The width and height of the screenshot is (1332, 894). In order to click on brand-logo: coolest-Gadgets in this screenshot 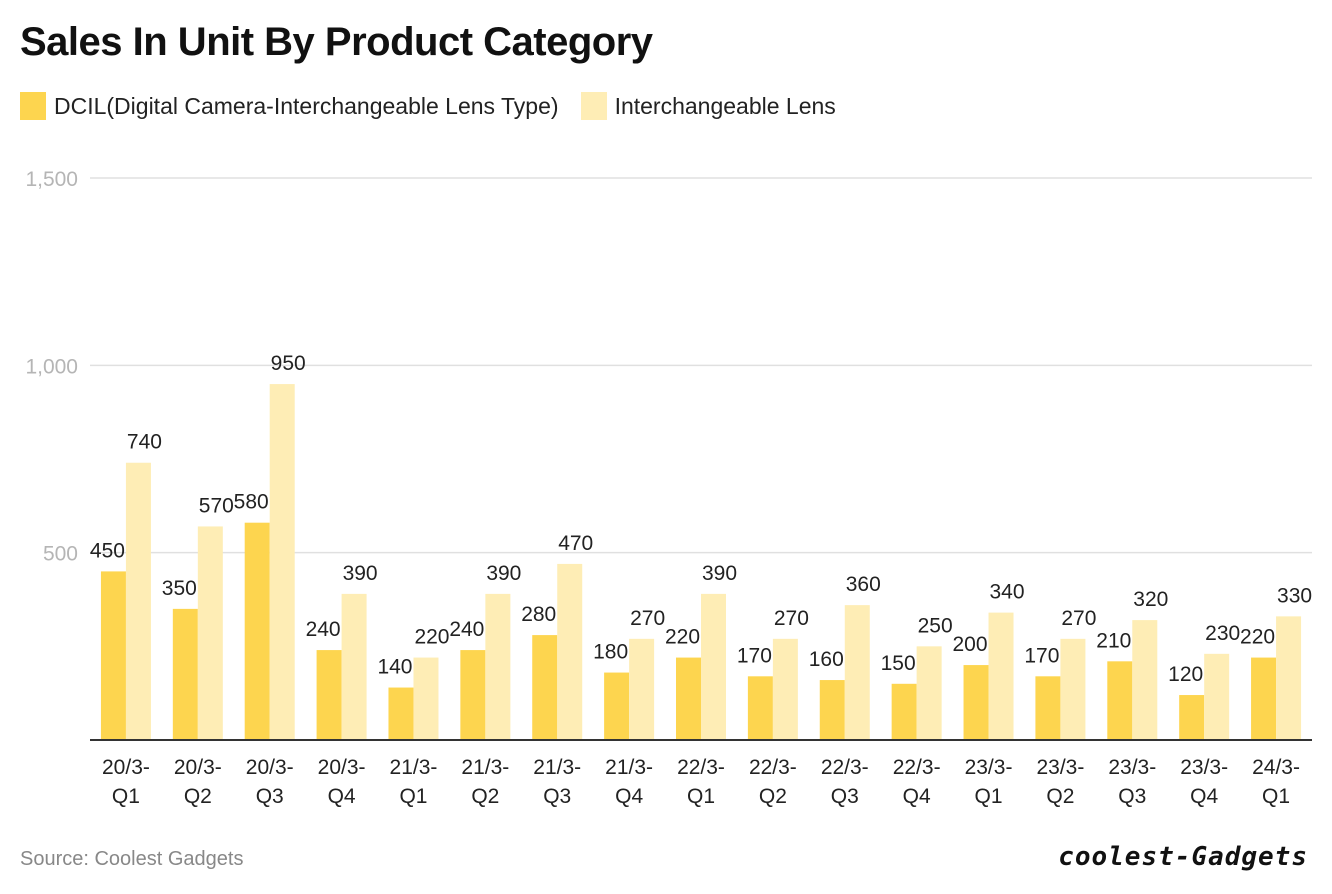, I will do `click(1183, 857)`.